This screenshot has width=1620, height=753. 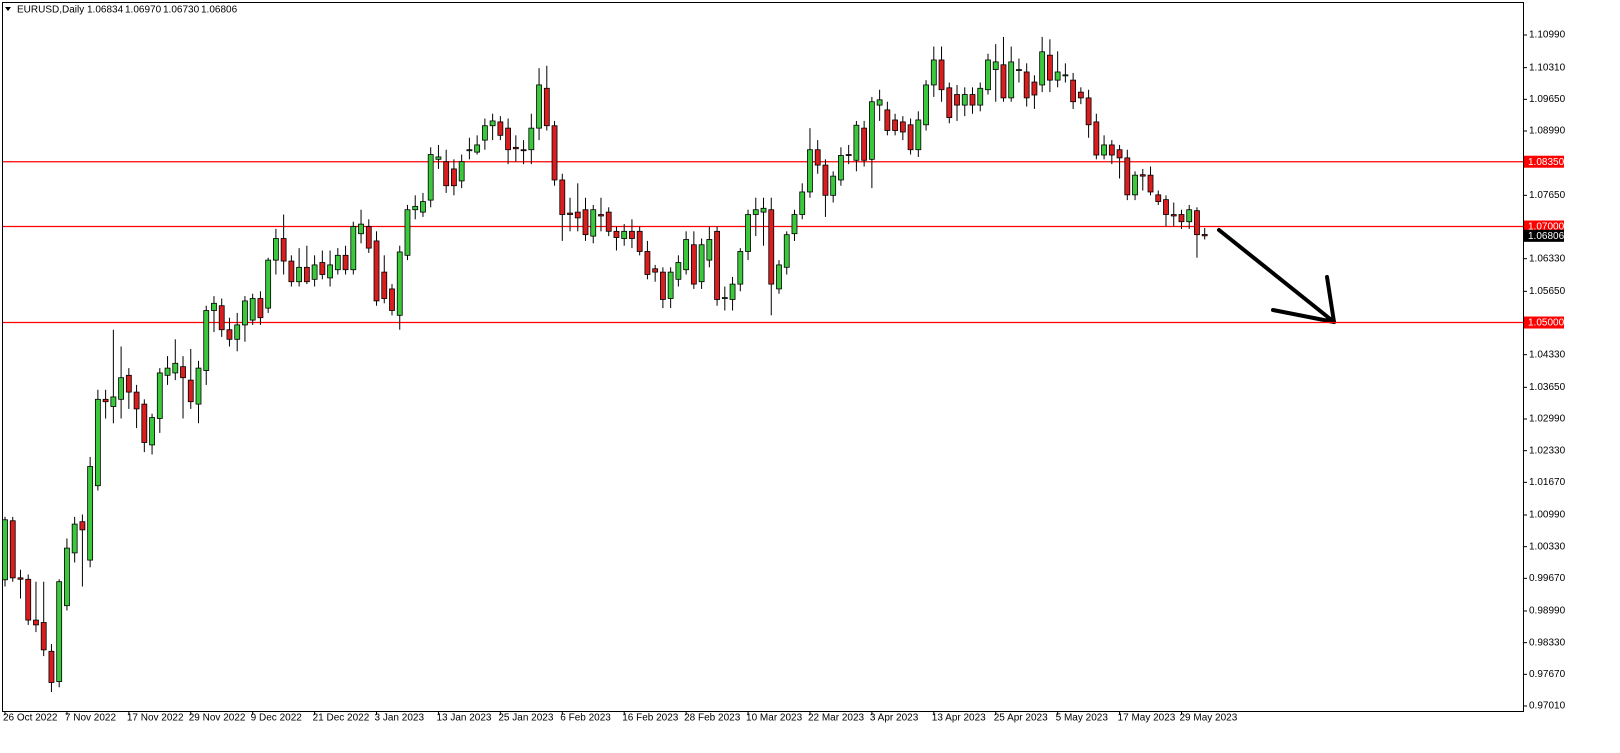 What do you see at coordinates (1547, 387) in the screenshot?
I see `y-tick-label: 1.03650` at bounding box center [1547, 387].